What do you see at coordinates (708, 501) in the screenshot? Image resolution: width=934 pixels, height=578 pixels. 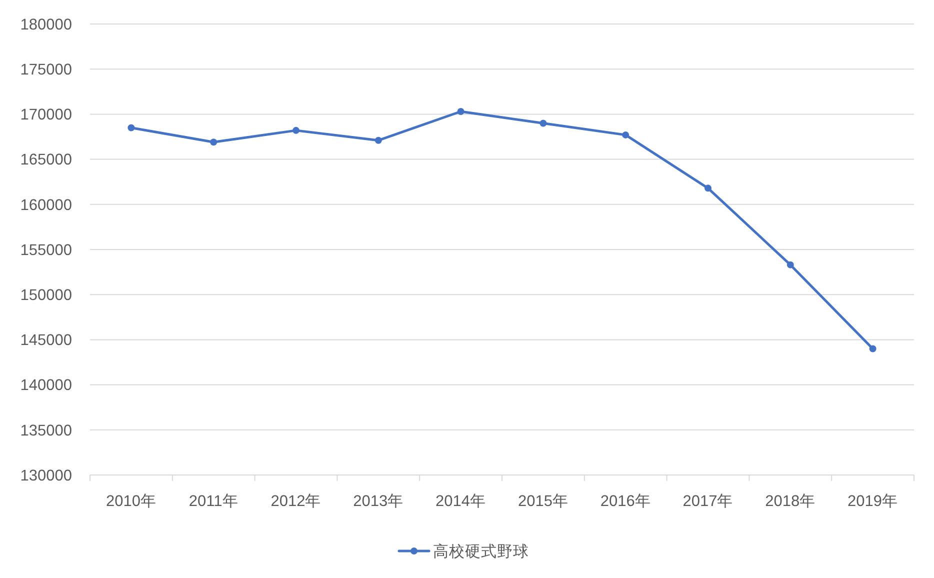 I see `x-tick-label: 2017年` at bounding box center [708, 501].